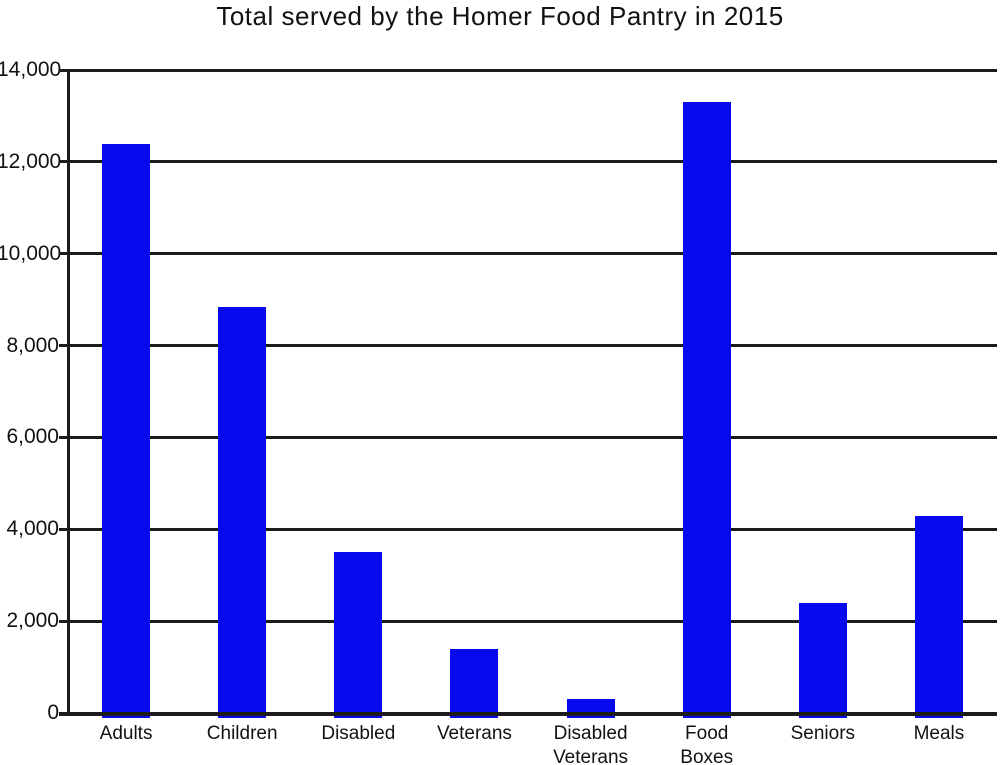  What do you see at coordinates (707, 733) in the screenshot?
I see `x-tick-label-line: Food` at bounding box center [707, 733].